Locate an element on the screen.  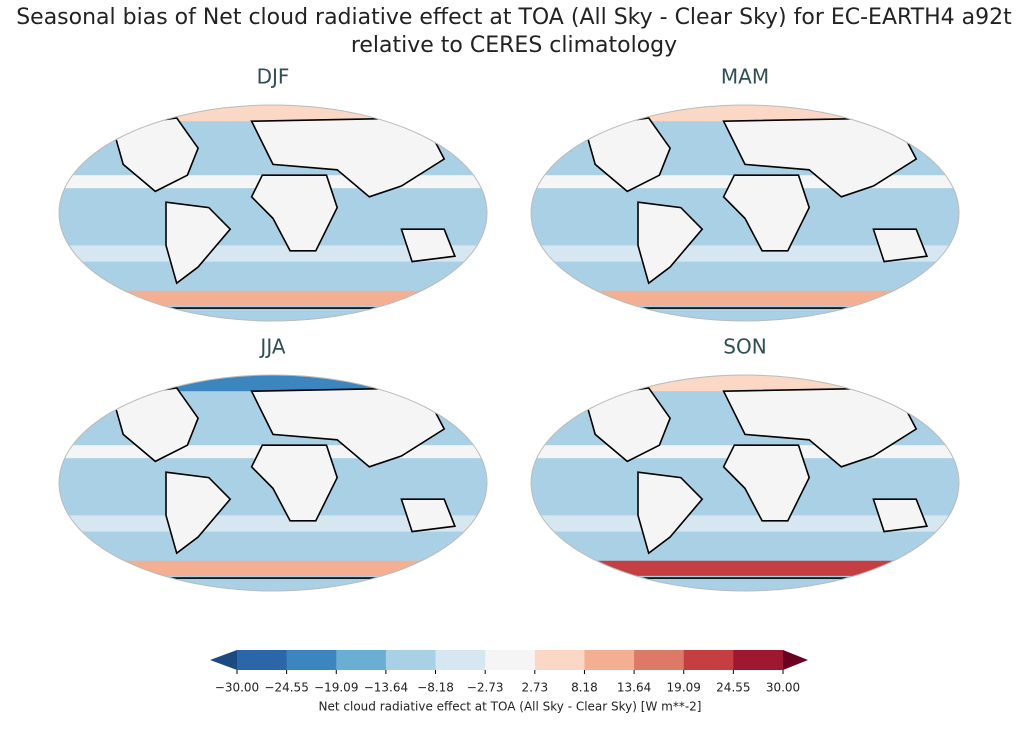
colorbar-tick-label: 8.18 is located at coordinates (584, 688).